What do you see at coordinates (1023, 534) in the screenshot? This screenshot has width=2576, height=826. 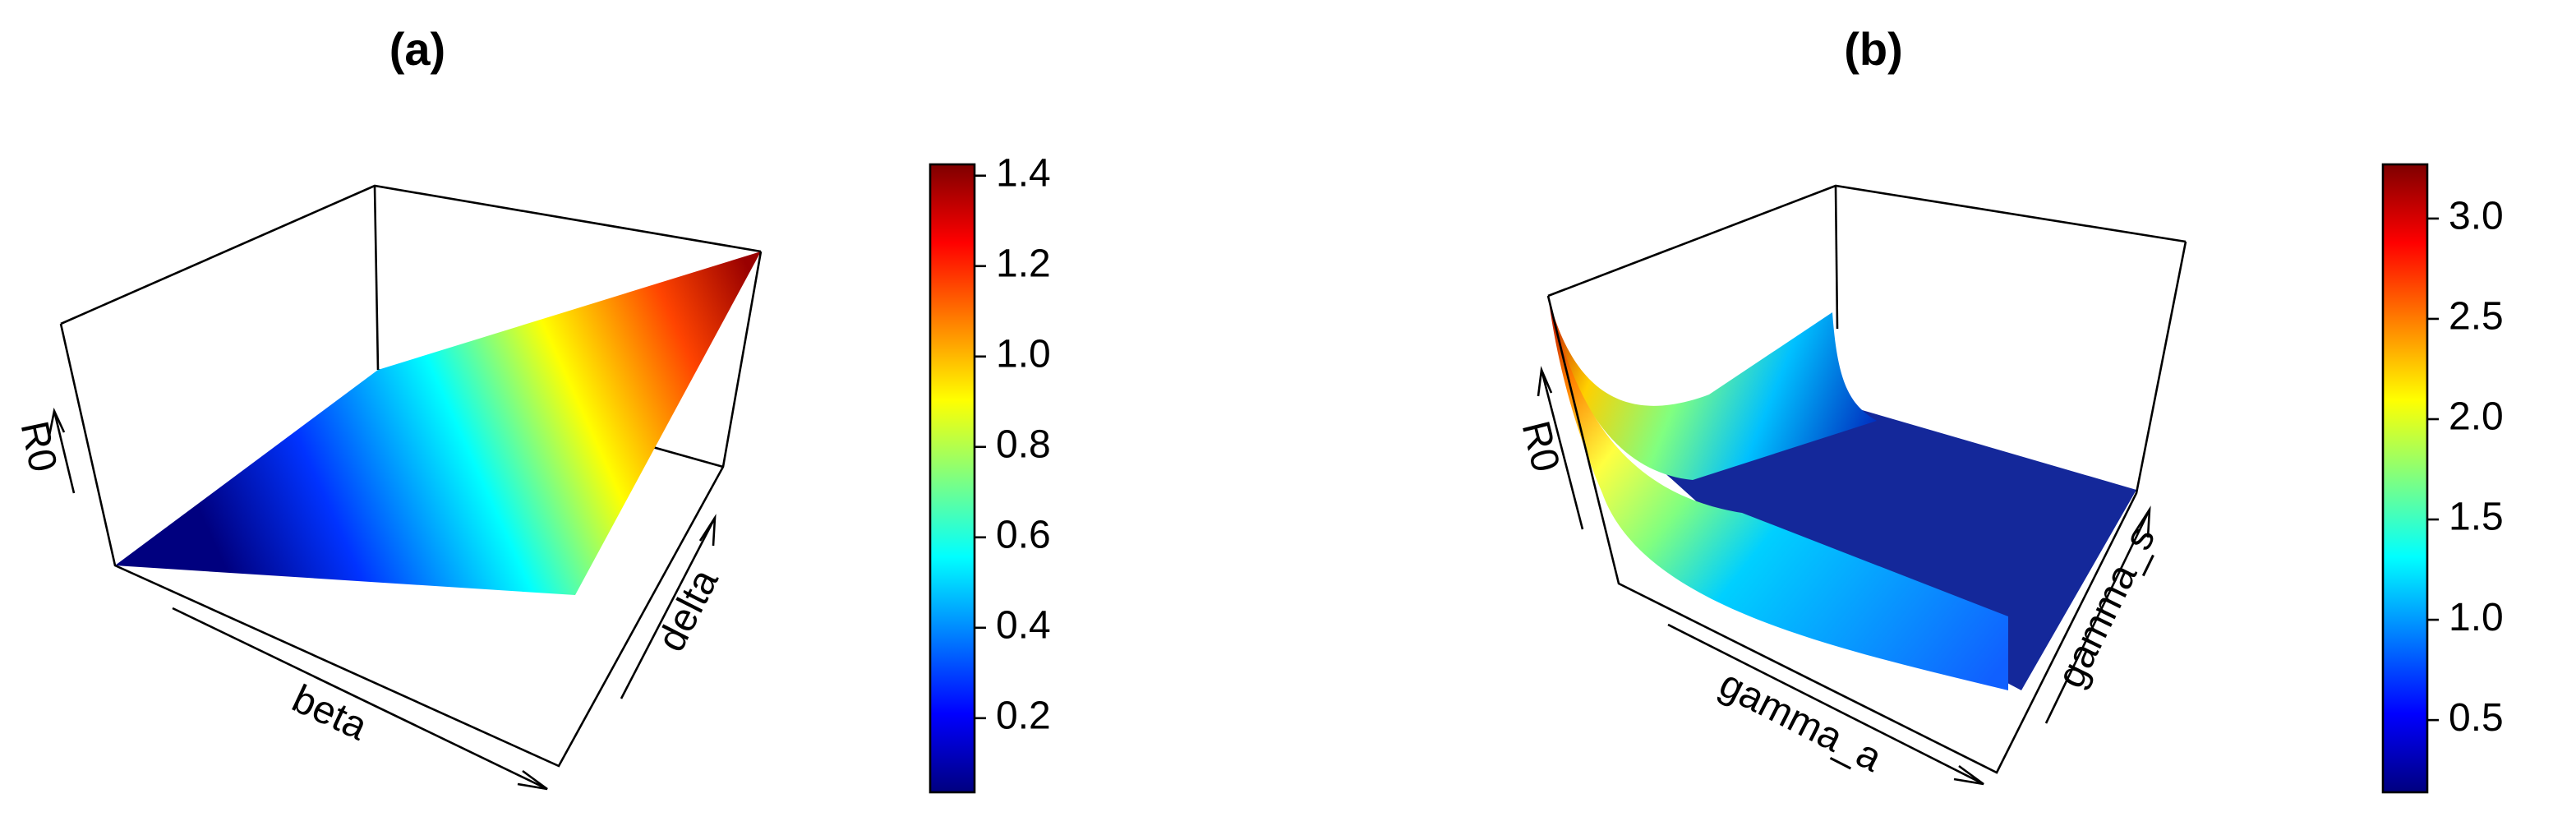 I see `colorbar-tick-label: 0.6` at bounding box center [1023, 534].